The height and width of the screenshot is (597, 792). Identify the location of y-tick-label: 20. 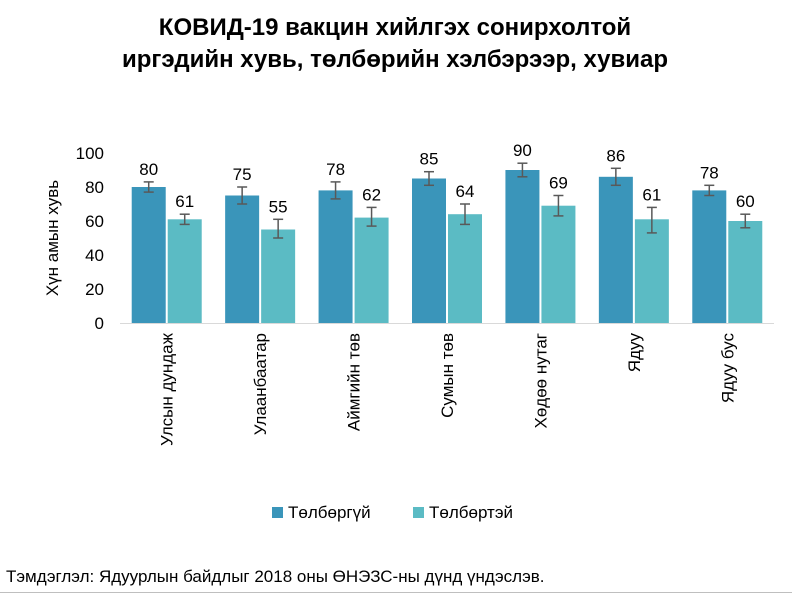
(94, 289).